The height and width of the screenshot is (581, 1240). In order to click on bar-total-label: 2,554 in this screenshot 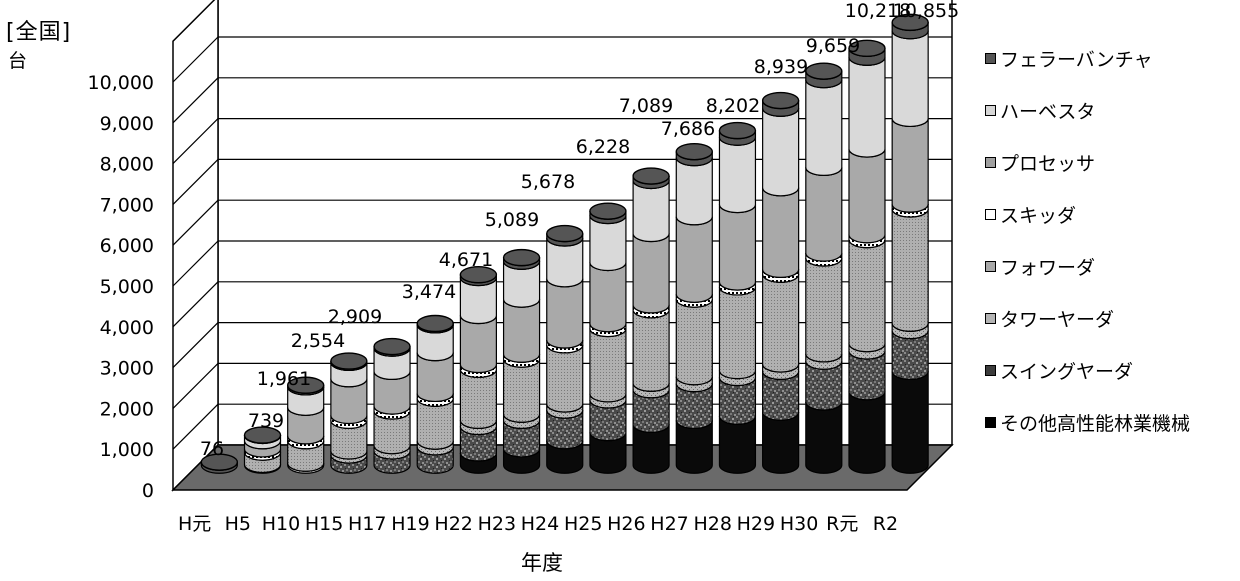, I will do `click(318, 341)`.